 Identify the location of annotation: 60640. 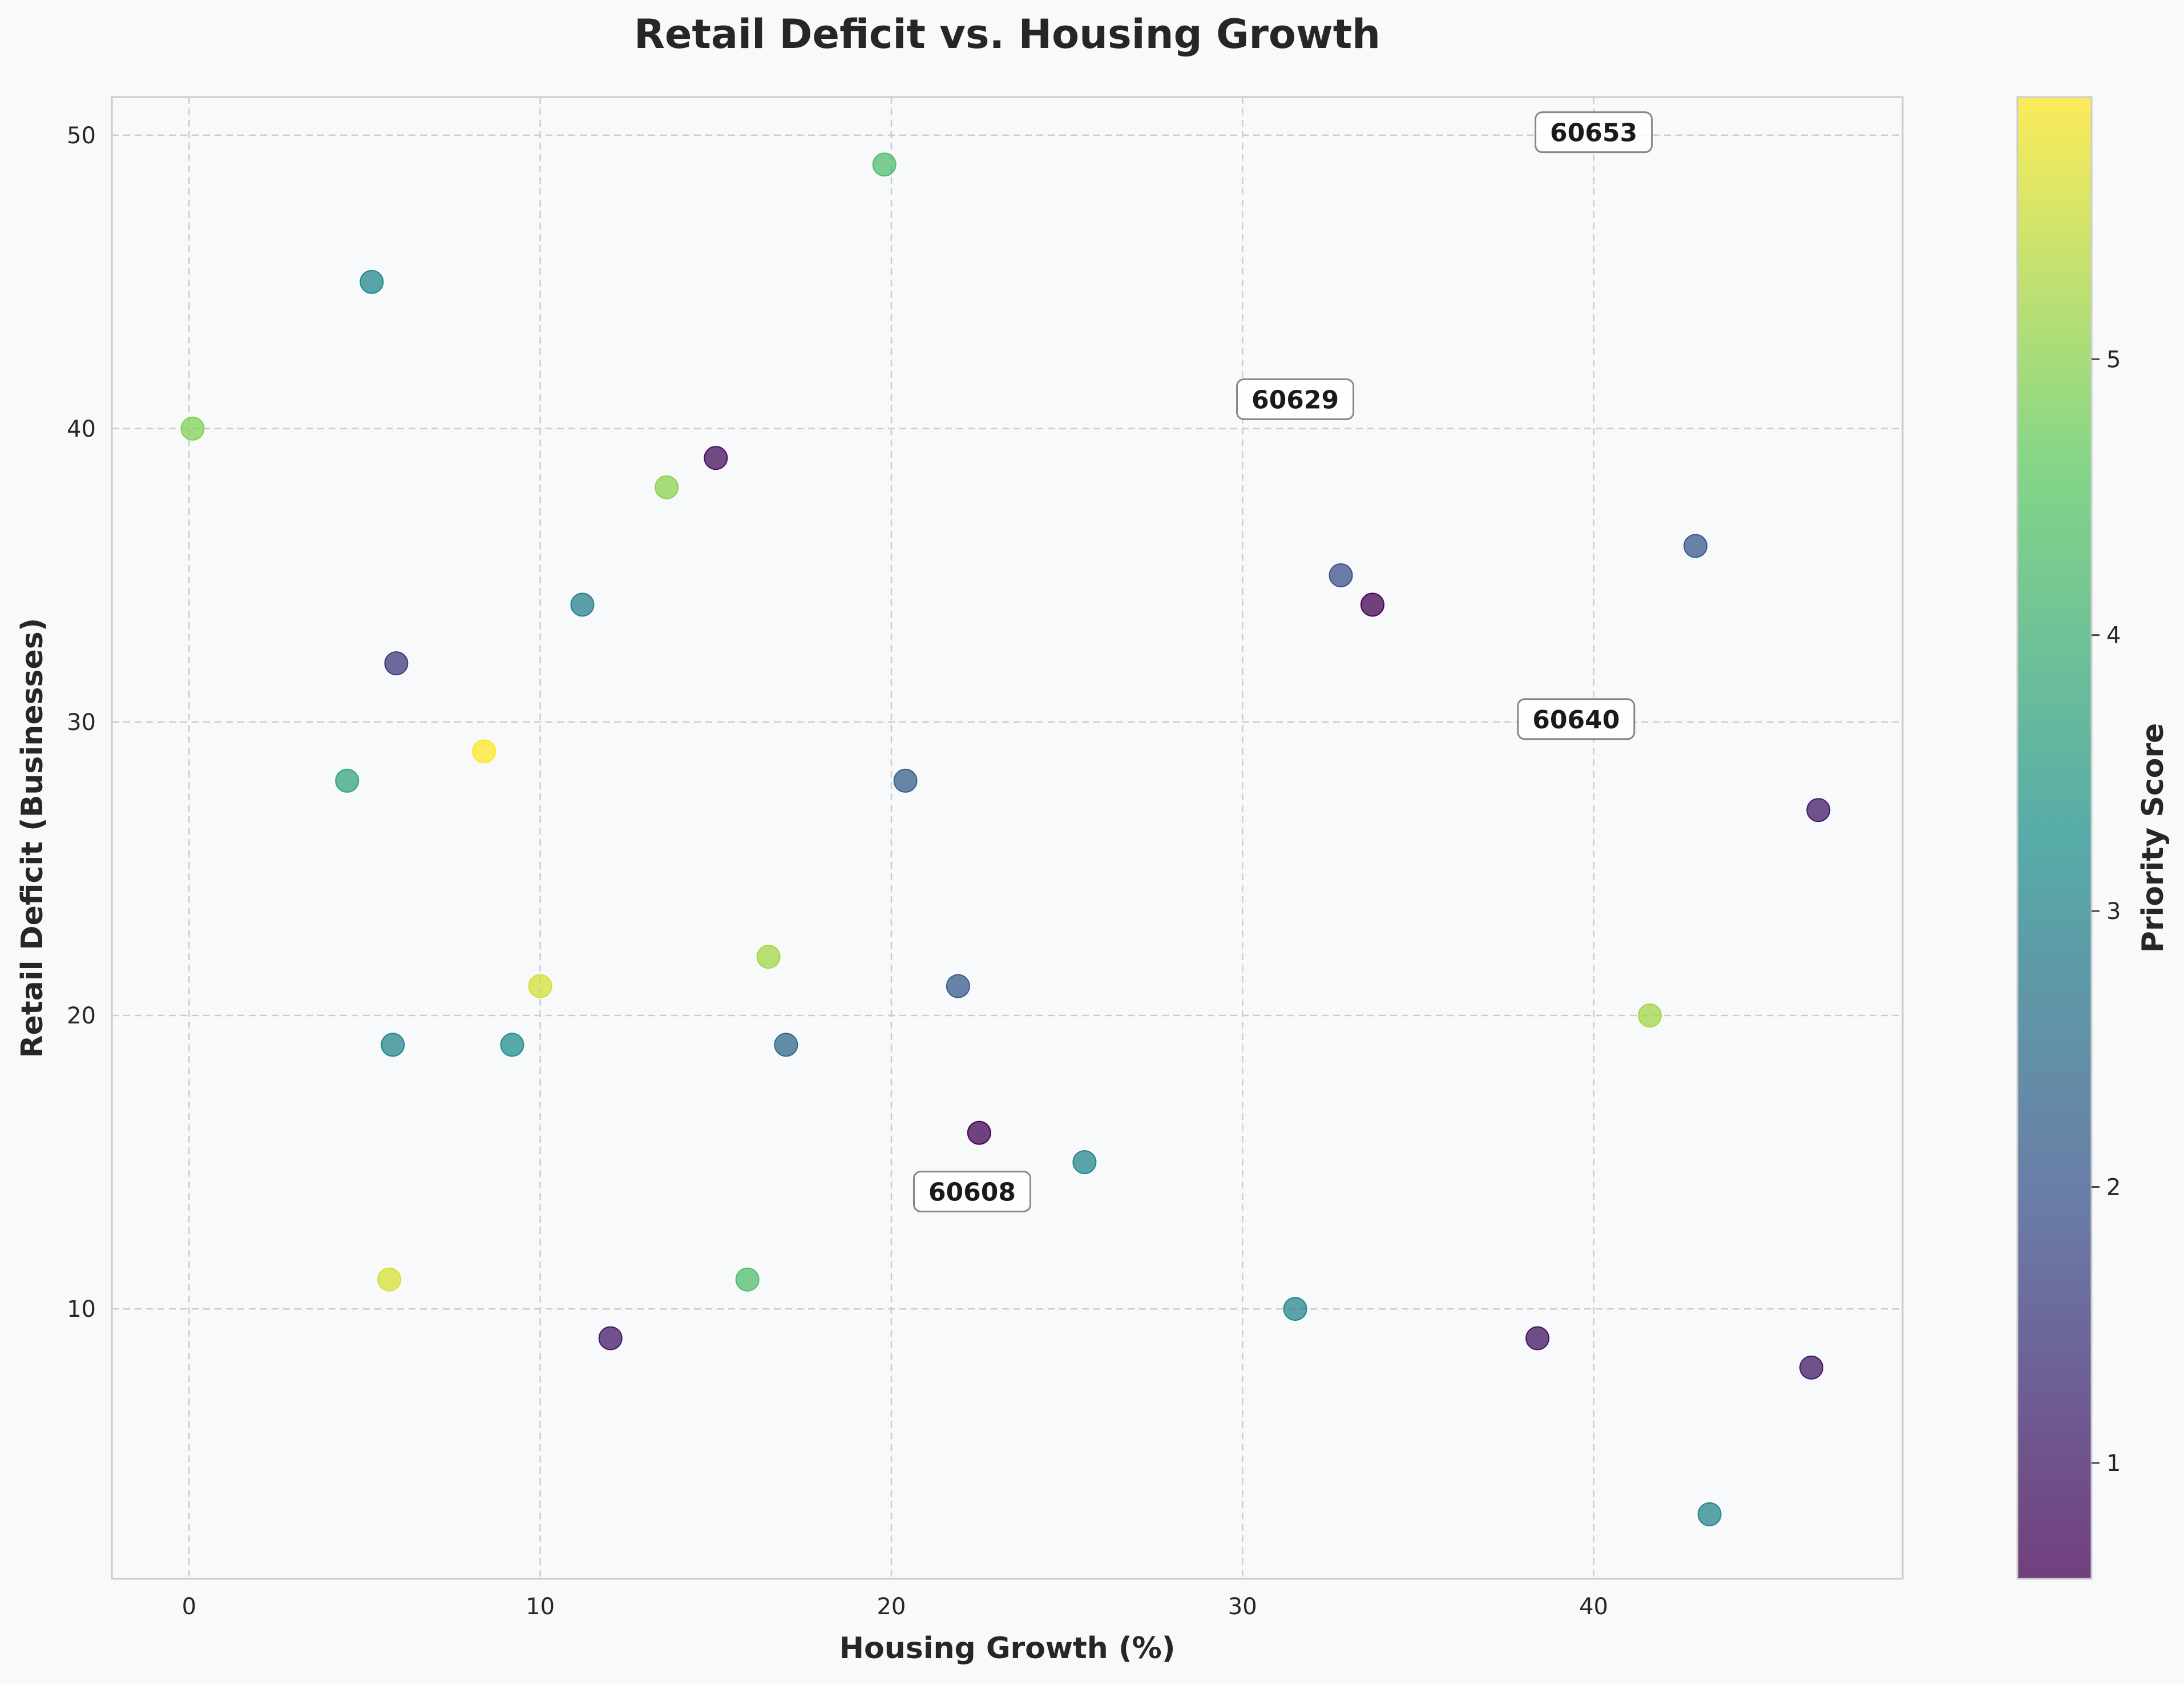
(1576, 719).